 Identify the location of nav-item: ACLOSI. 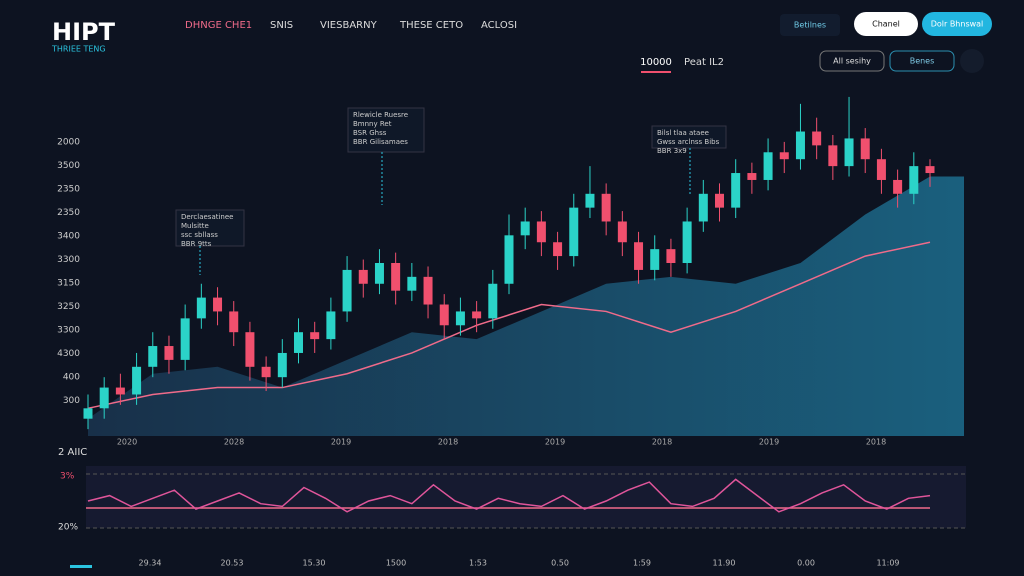
(499, 25).